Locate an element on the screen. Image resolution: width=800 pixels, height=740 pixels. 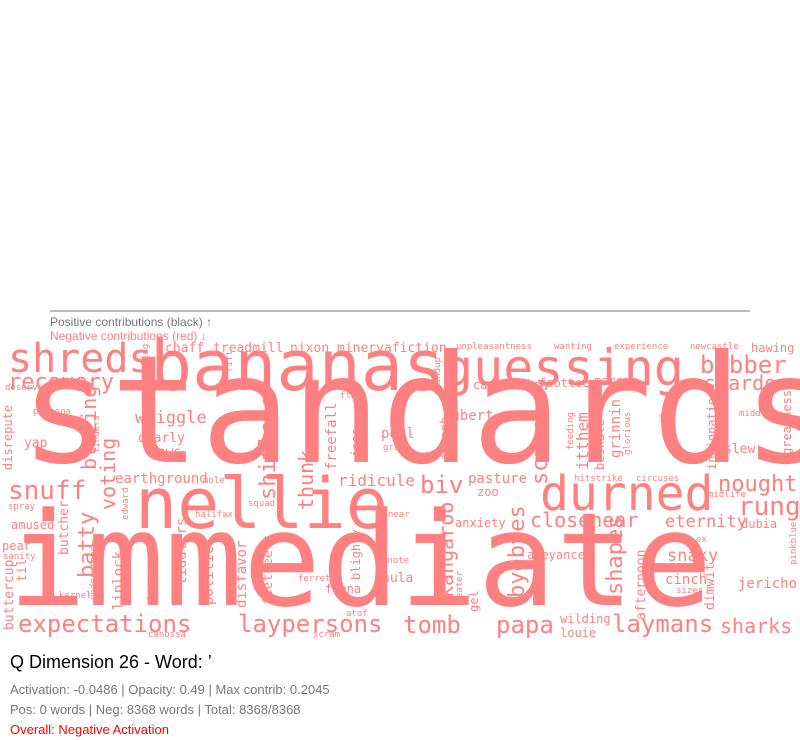
cloud-word: disfavor is located at coordinates (242, 574).